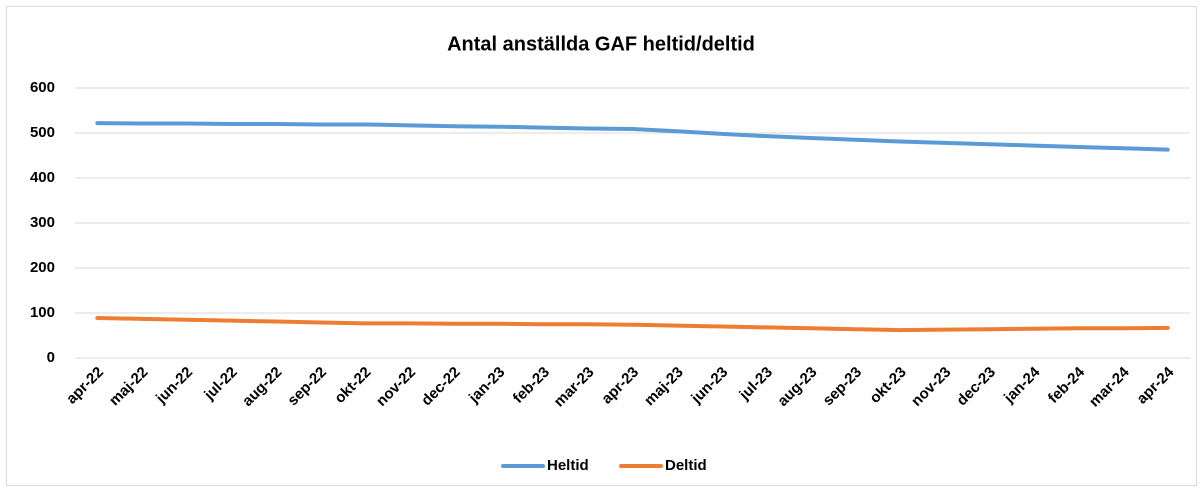 Image resolution: width=1203 pixels, height=497 pixels. What do you see at coordinates (686, 465) in the screenshot?
I see `legend-label: Deltid` at bounding box center [686, 465].